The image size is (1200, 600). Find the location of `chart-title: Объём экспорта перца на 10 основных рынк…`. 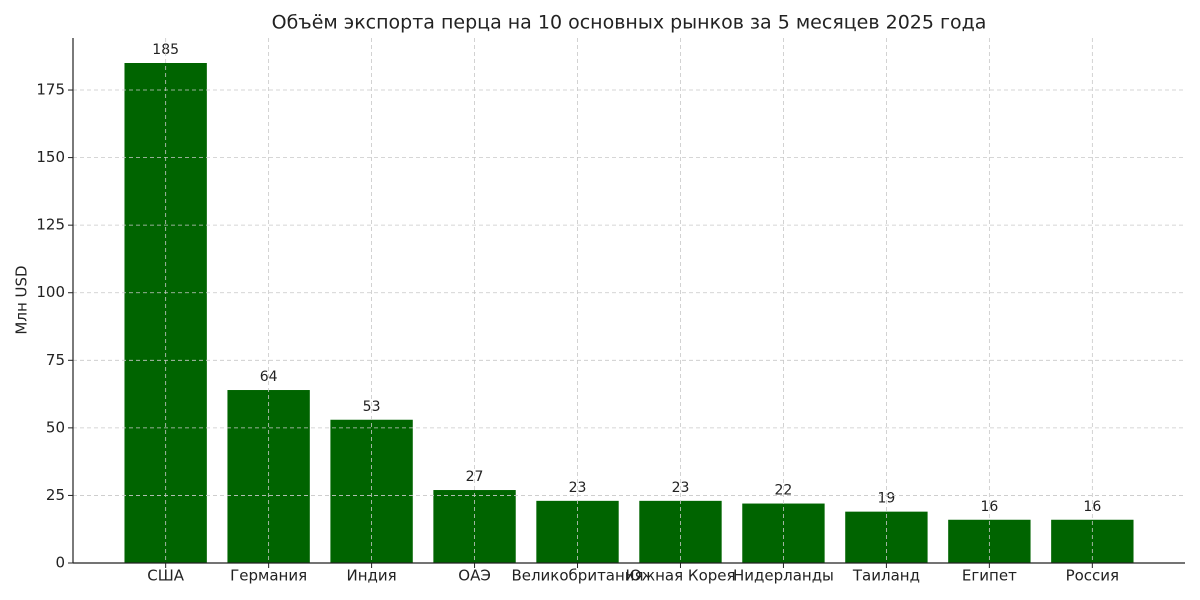

chart-title: Объём экспорта перца на 10 основных рынк… is located at coordinates (629, 23).